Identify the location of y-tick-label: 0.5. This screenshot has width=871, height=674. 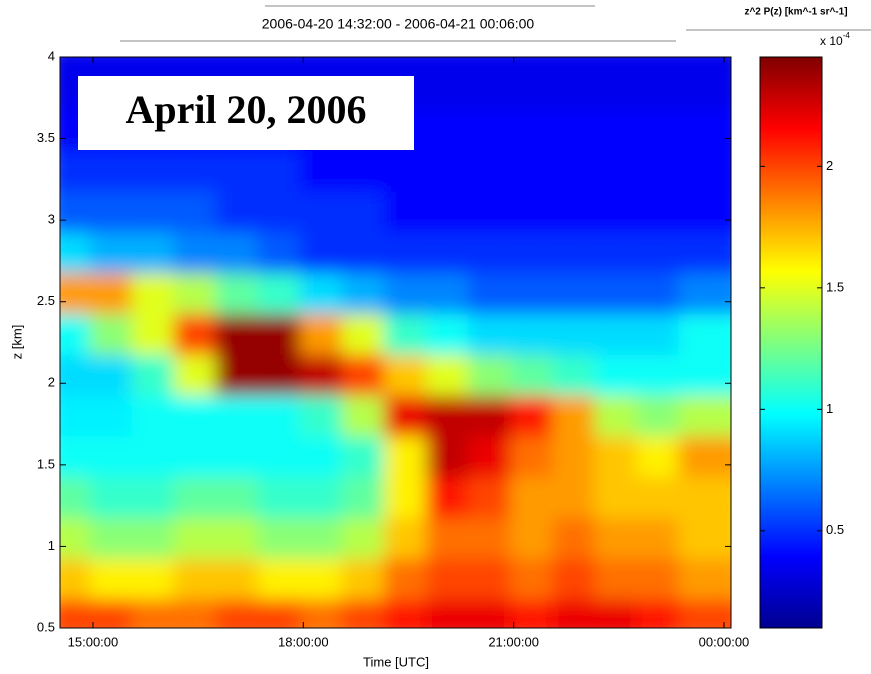
(46, 626).